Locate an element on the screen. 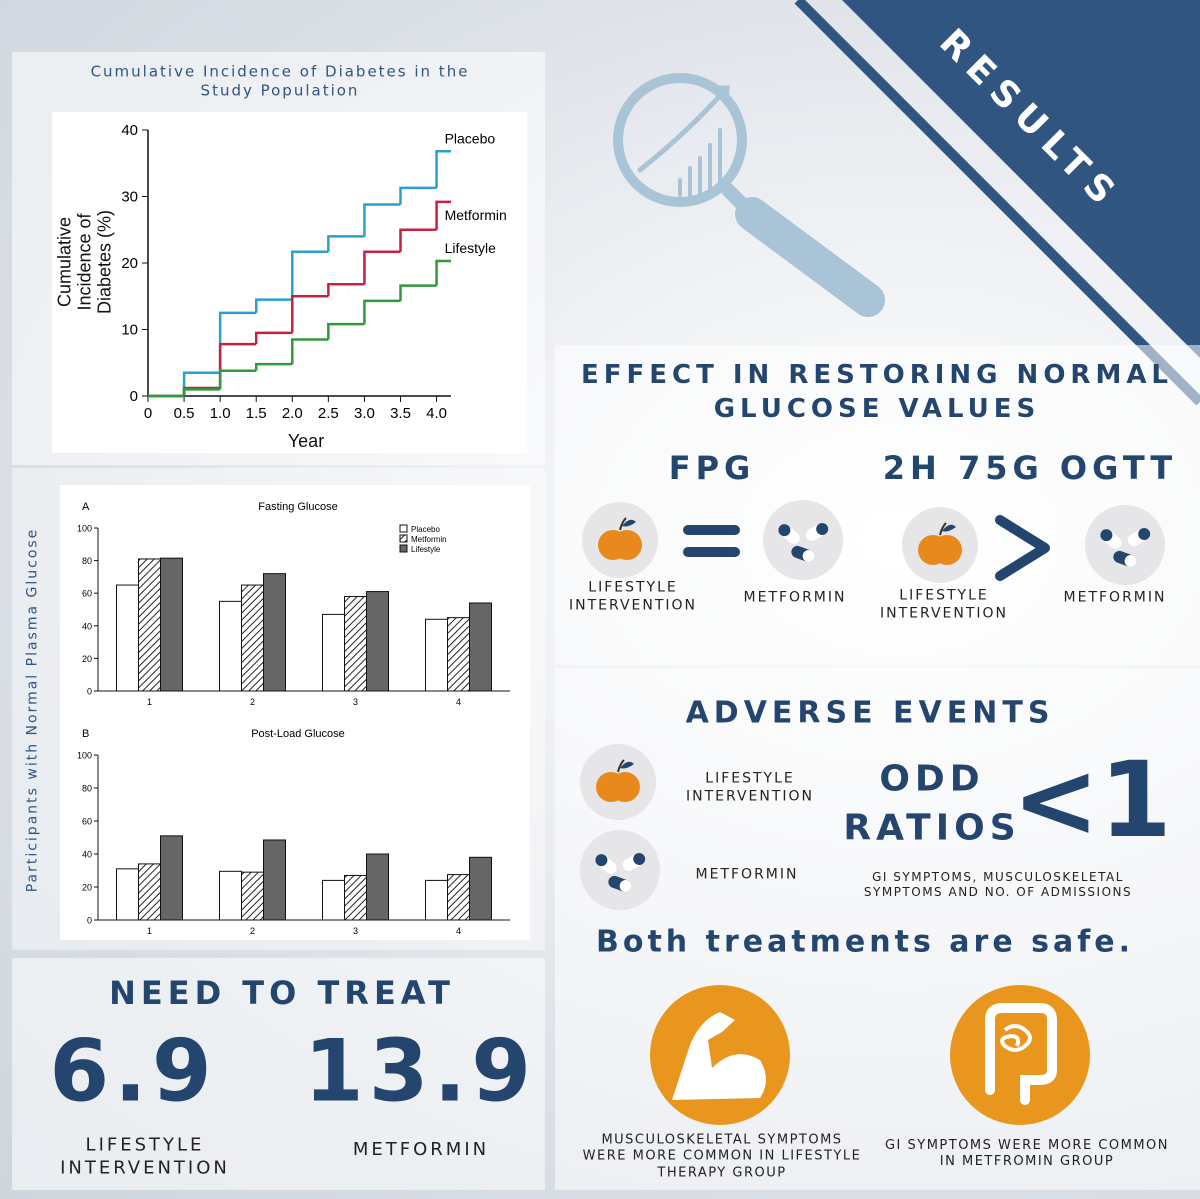 Image resolution: width=1200 pixels, height=1199 pixels. greater-than is located at coordinates (1022, 548).